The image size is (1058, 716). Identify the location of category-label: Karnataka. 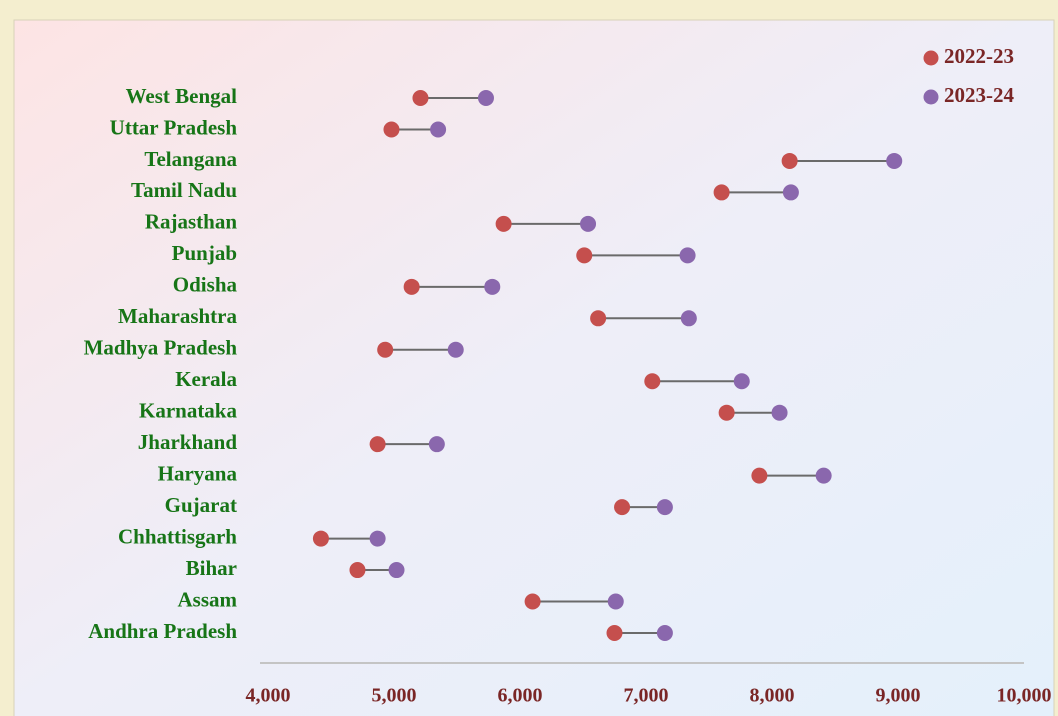
(188, 411).